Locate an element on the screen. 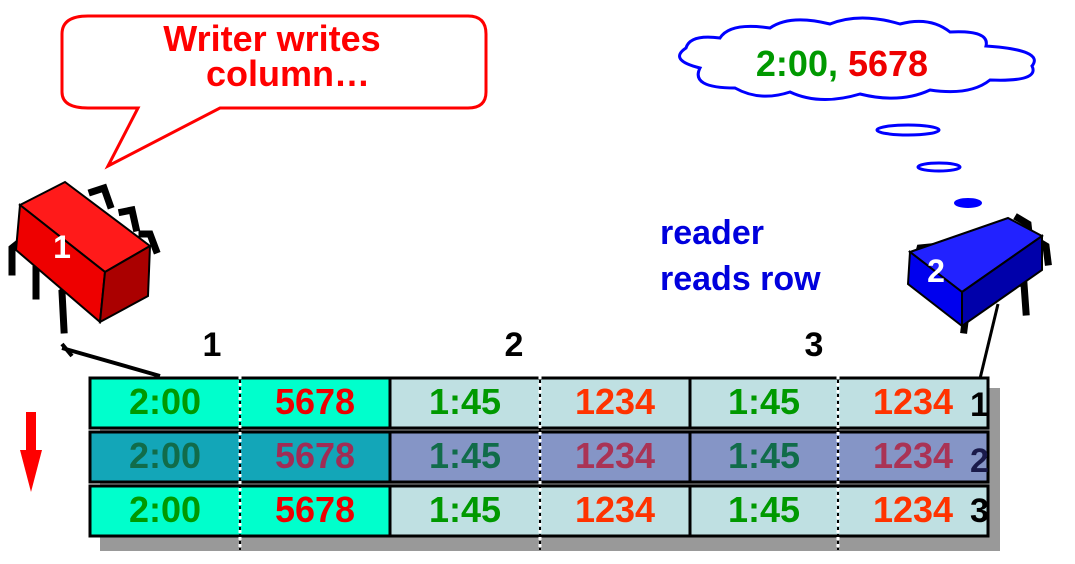 The height and width of the screenshot is (564, 1075). writer-callout-line1: Writer writes is located at coordinates (271, 38).